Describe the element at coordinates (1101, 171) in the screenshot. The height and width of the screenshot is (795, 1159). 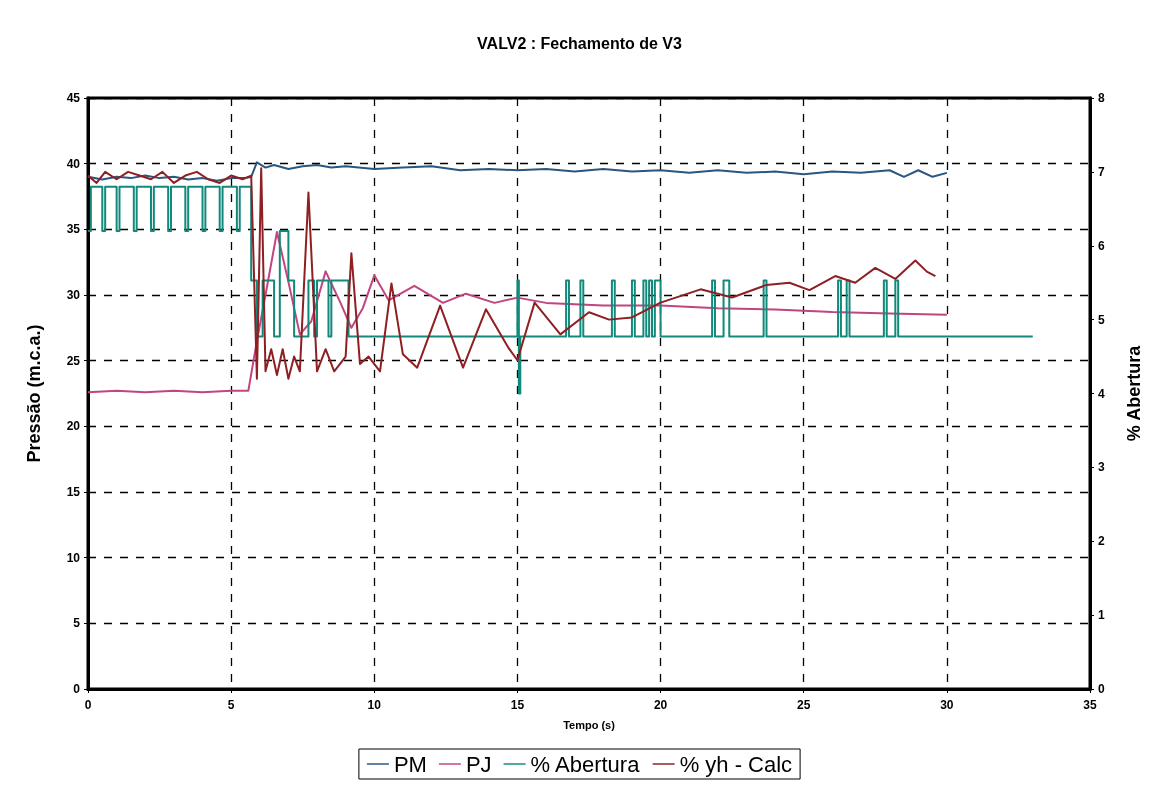
I see `y2-tick-label: 7` at that location.